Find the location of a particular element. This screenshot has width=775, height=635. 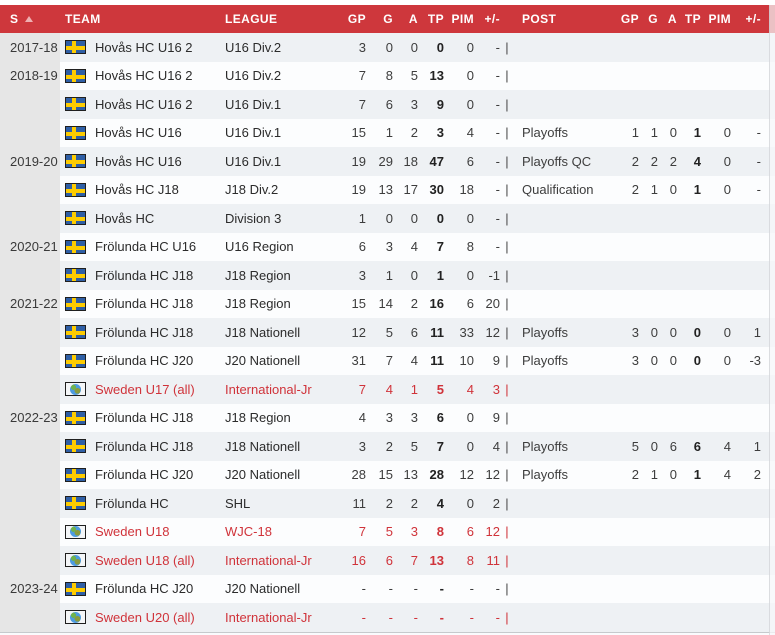

col-header-season: S is located at coordinates (30, 19).